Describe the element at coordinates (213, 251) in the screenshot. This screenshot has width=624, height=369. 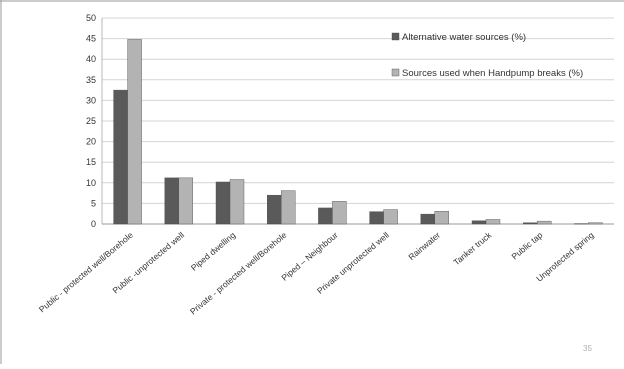
I see `x-tick-label: Piped dwelling` at that location.